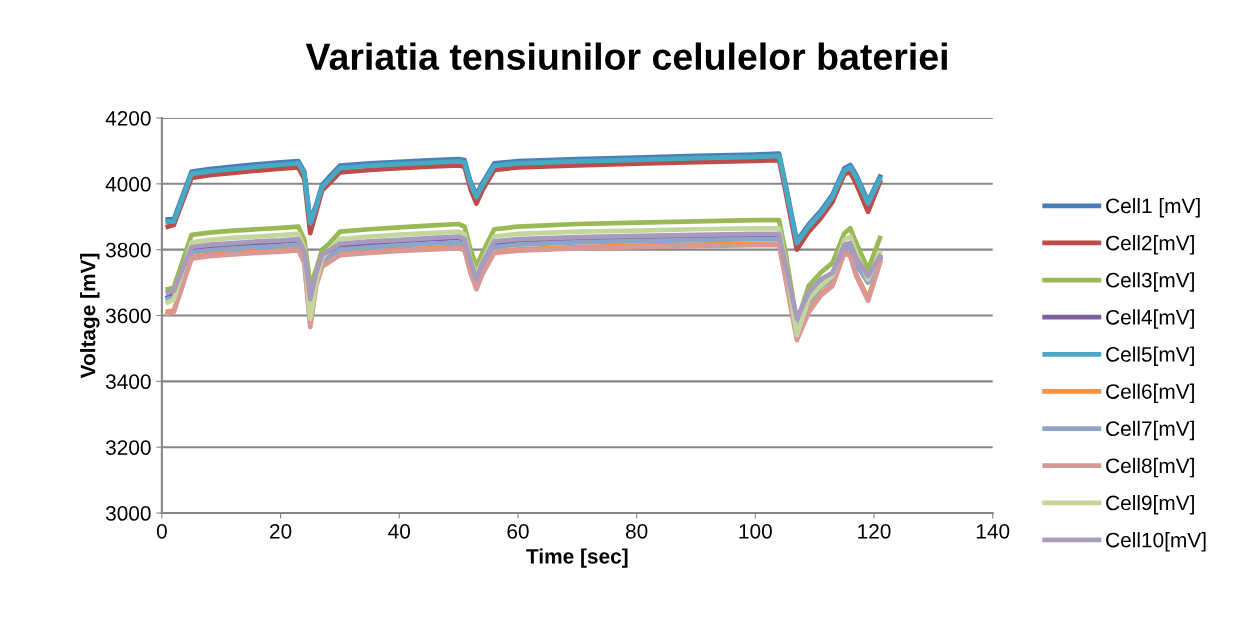 This screenshot has width=1255, height=631. I want to click on y-tick-label: 3600, so click(128, 316).